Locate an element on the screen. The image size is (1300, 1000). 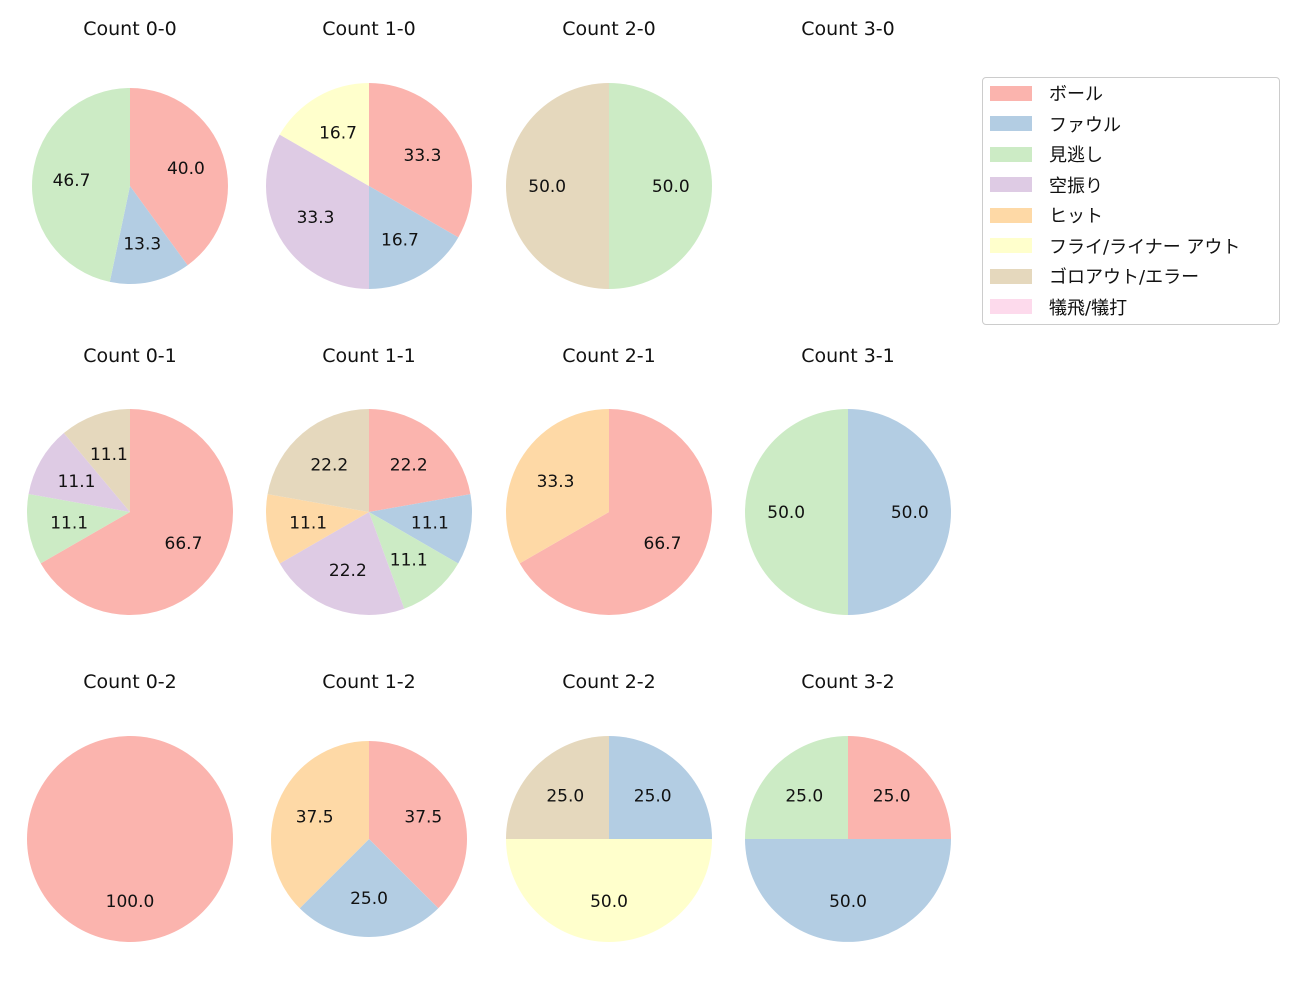
pie-count-0-1: Count 0-1 66.7 11.1 11.1 11.1 is located at coordinates (130, 480).